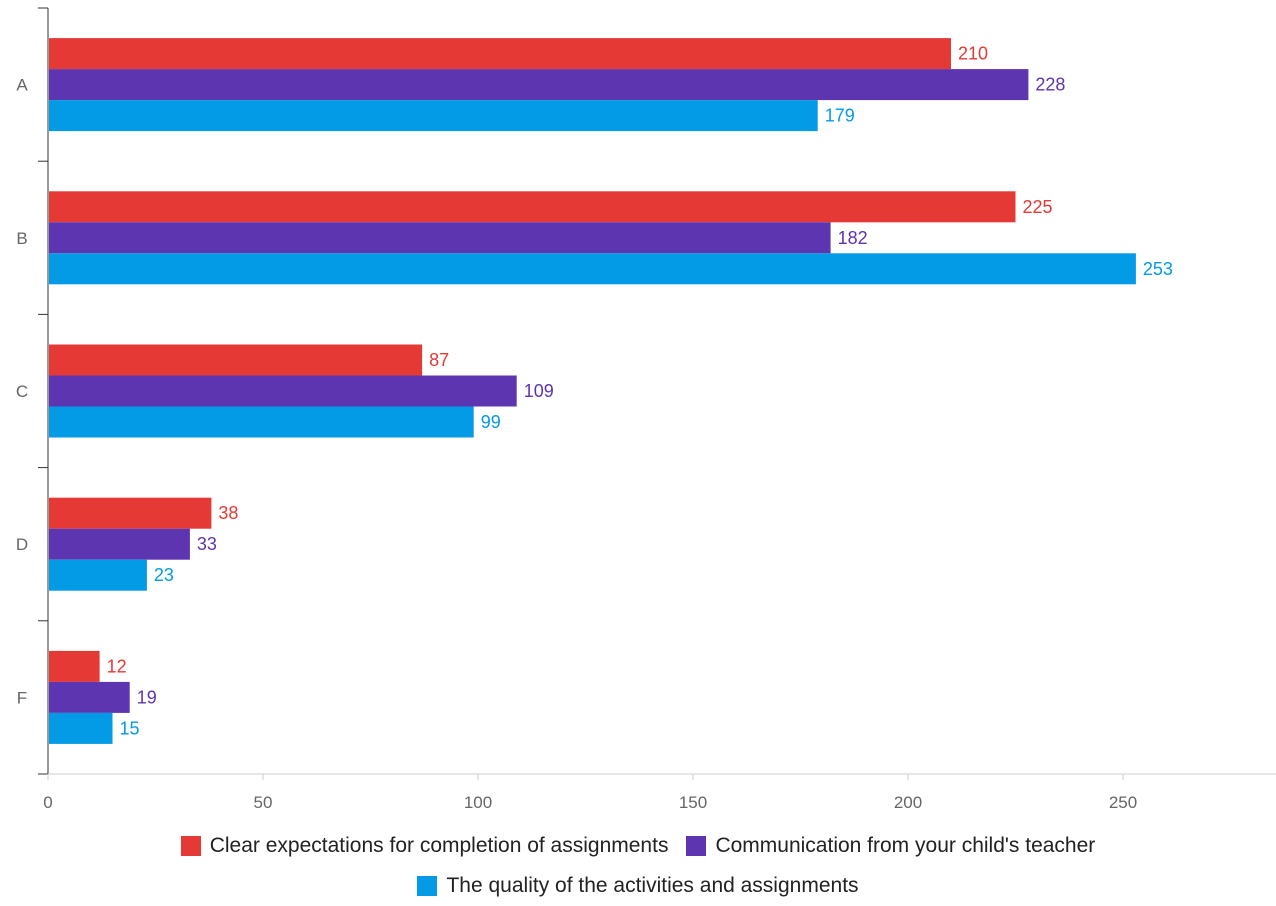 This screenshot has height=906, width=1276. I want to click on bar-value-label: 210, so click(973, 54).